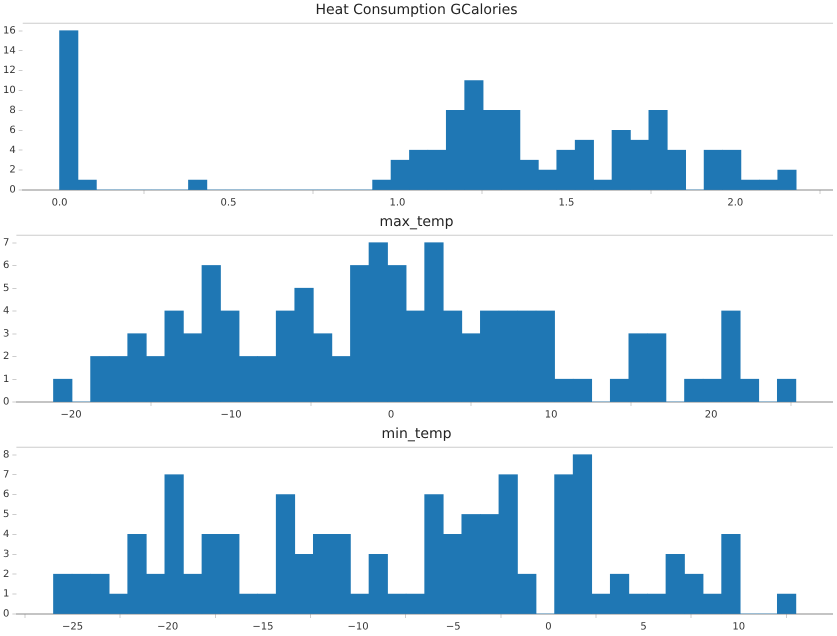 Image resolution: width=837 pixels, height=636 pixels. What do you see at coordinates (416, 222) in the screenshot?
I see `chart-title: max_temp` at bounding box center [416, 222].